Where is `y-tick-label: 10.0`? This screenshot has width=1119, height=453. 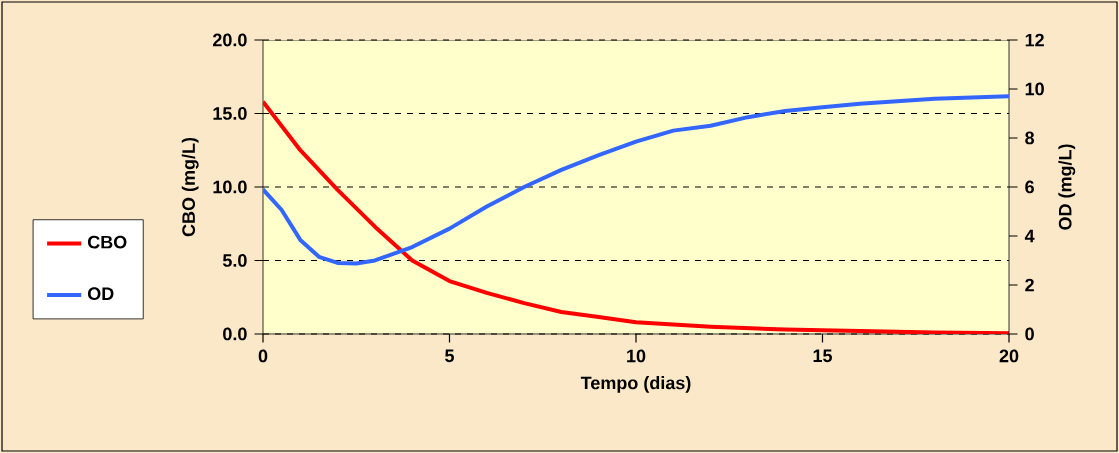
y-tick-label: 10.0 is located at coordinates (230, 187).